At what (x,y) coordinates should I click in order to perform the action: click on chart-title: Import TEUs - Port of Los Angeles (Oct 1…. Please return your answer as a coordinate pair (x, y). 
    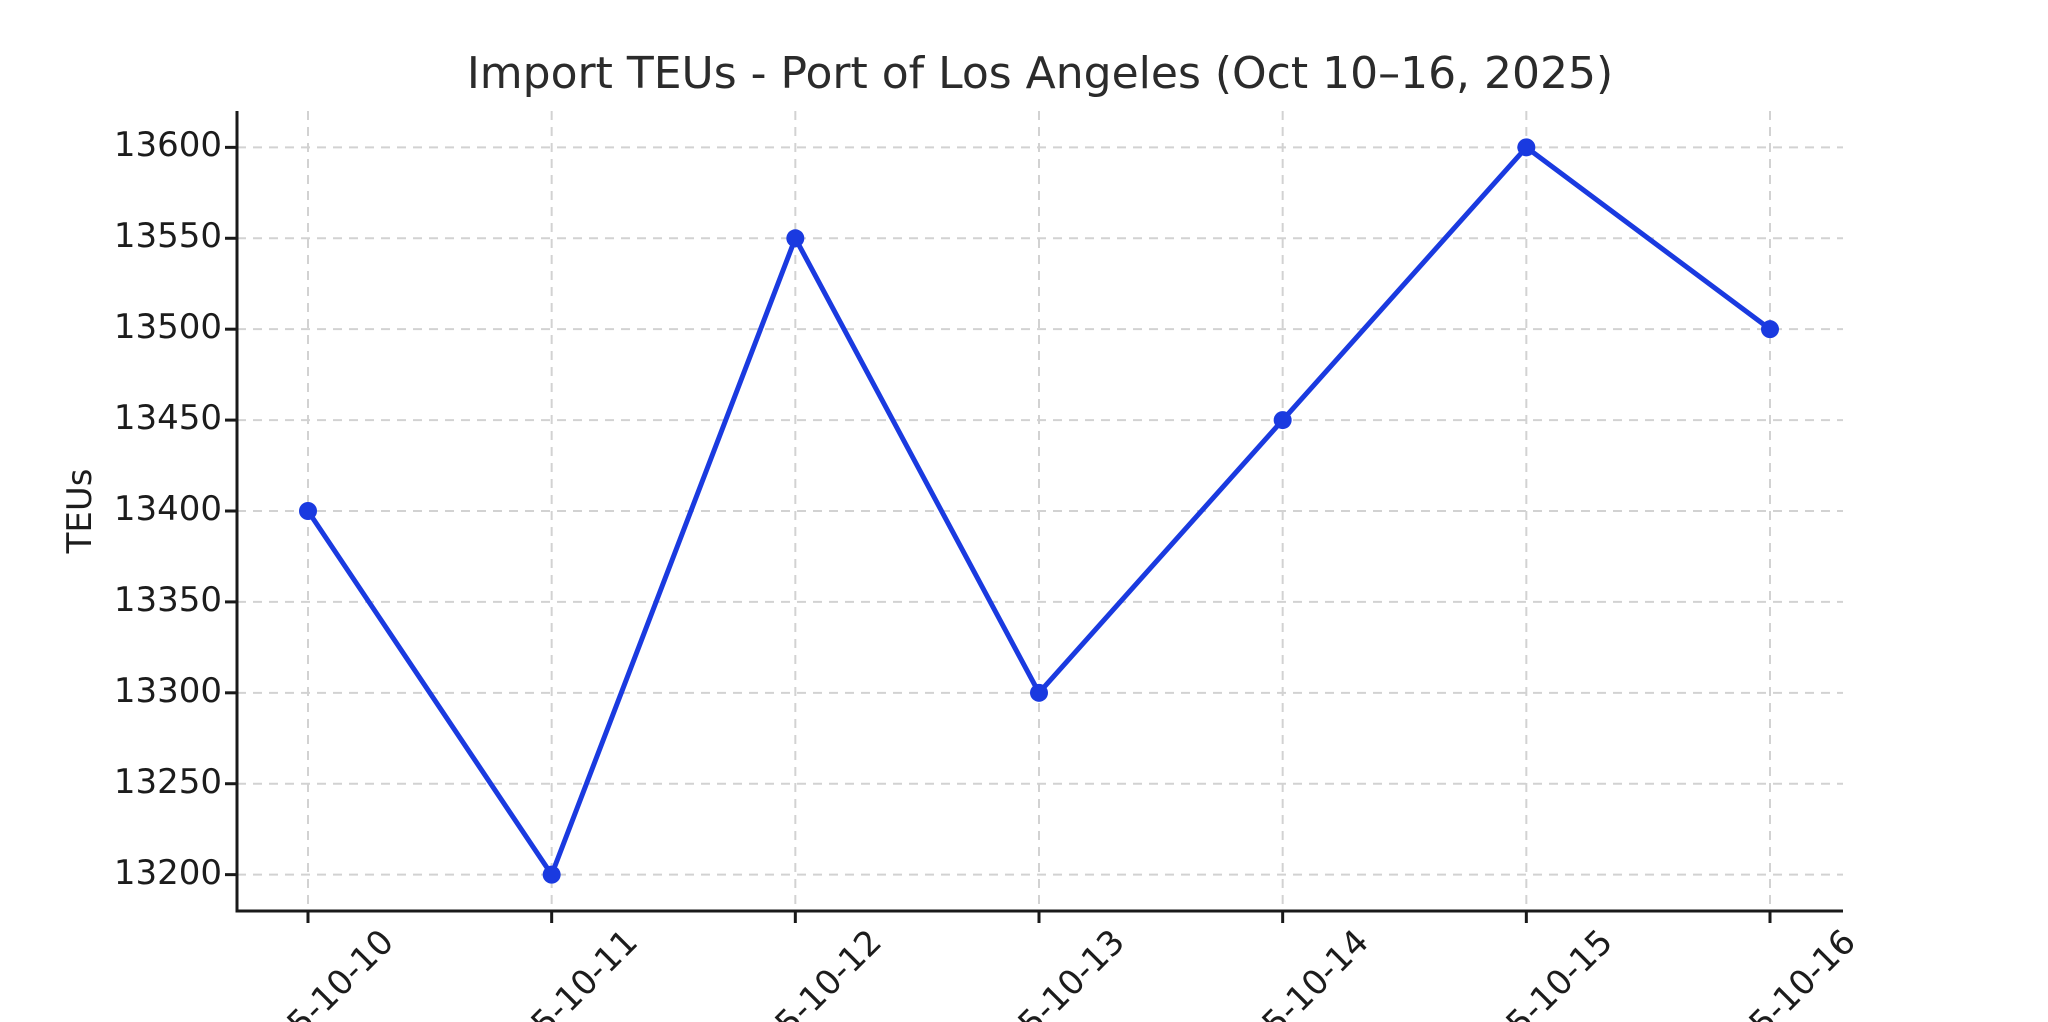
    Looking at the image, I should click on (1040, 73).